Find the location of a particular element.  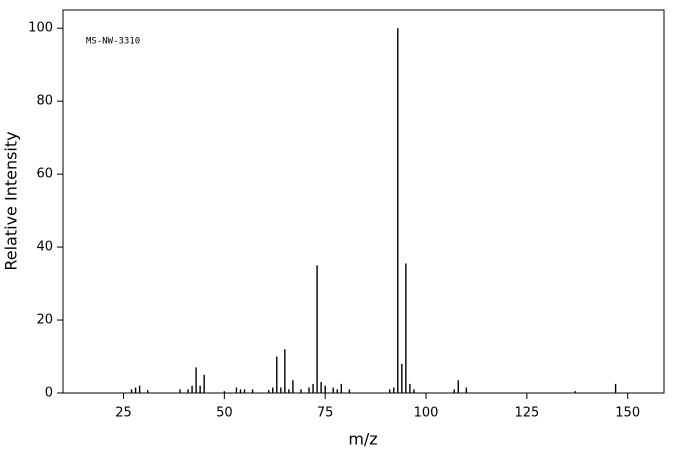

x-tick-label: 25 is located at coordinates (123, 413).